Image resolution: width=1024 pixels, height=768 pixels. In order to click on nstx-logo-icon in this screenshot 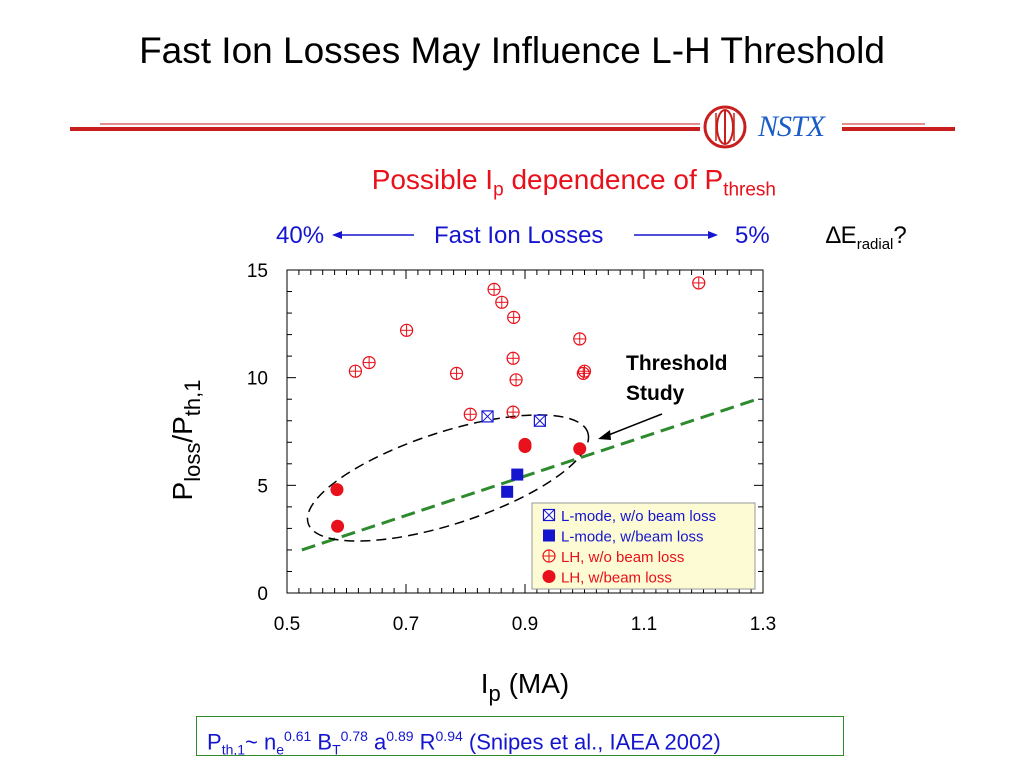, I will do `click(725, 127)`.